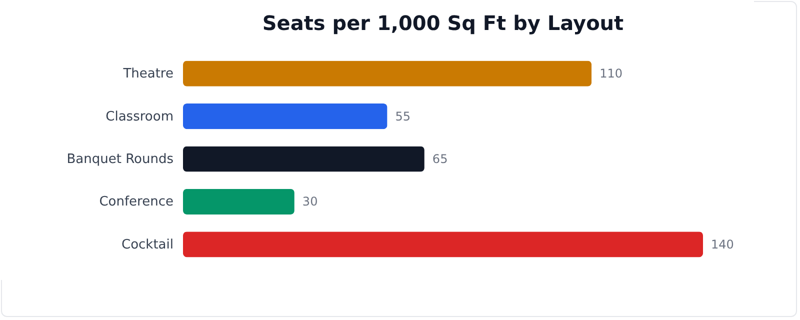 This screenshot has height=320, width=800. What do you see at coordinates (310, 201) in the screenshot?
I see `data-label: 30` at bounding box center [310, 201].